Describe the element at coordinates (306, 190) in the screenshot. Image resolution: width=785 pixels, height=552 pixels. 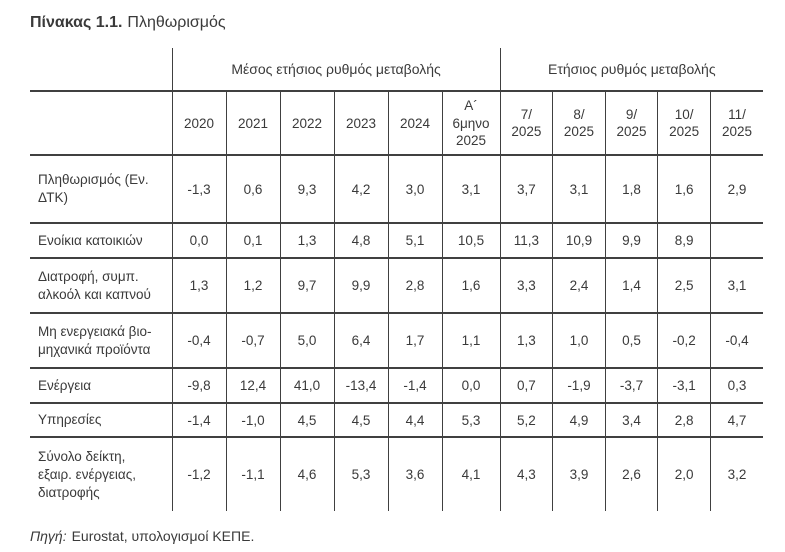
I see `data-cell: 9,3` at that location.